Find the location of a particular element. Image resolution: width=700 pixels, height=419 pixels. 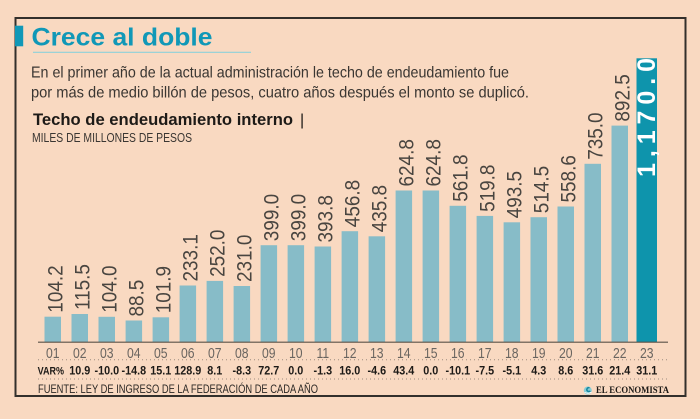

svg-text: 493.5 is located at coordinates (515, 194).